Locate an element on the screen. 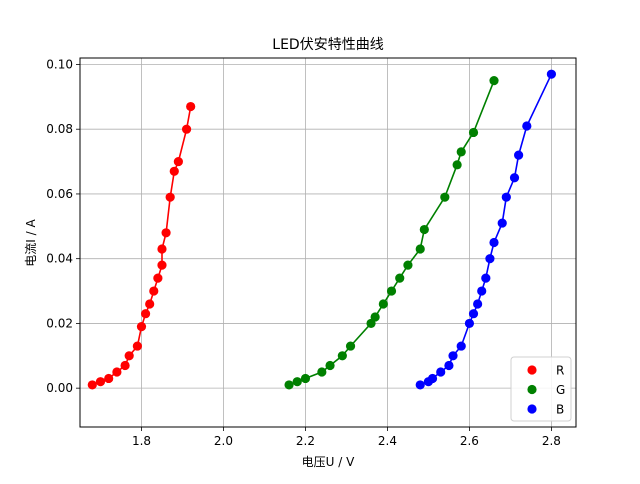 This screenshot has width=640, height=484. x-axis: 1.8 2.0 2.2 2.4 2.6 2.8 is located at coordinates (346, 437).